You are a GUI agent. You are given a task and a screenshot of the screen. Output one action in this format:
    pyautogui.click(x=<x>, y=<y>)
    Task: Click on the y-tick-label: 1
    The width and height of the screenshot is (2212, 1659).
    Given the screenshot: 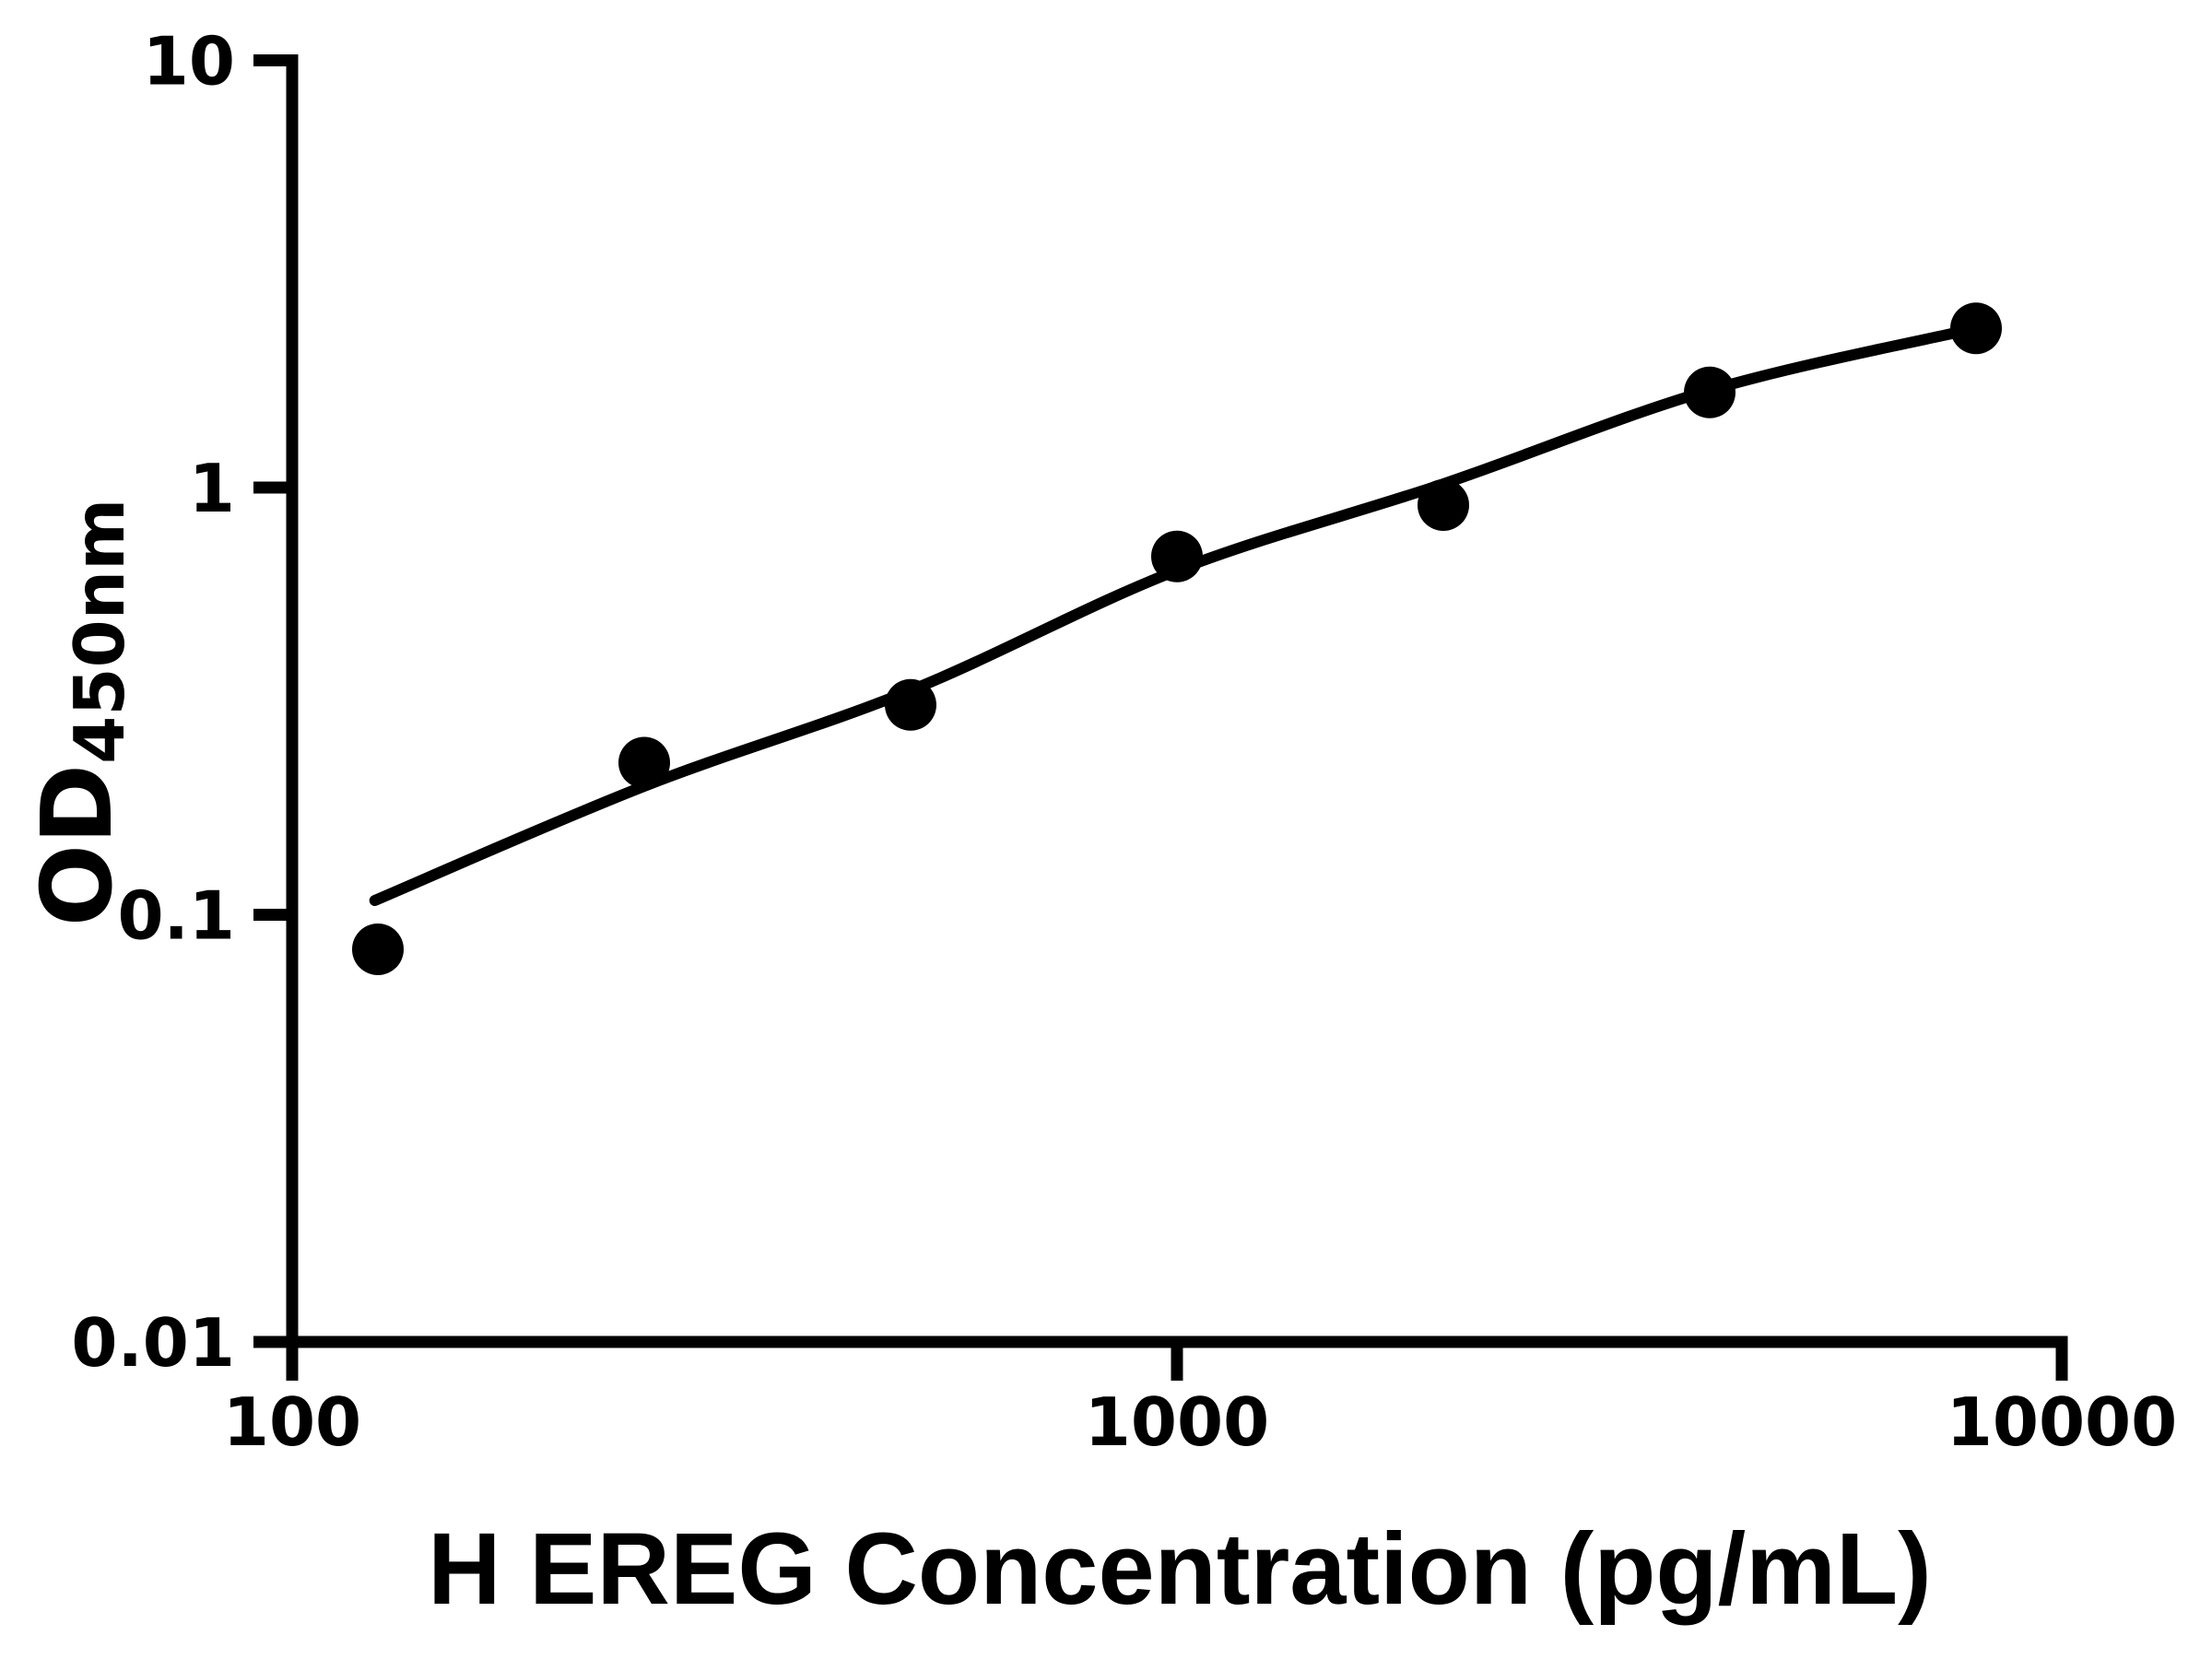 What is the action you would take?
    pyautogui.click(x=212, y=488)
    